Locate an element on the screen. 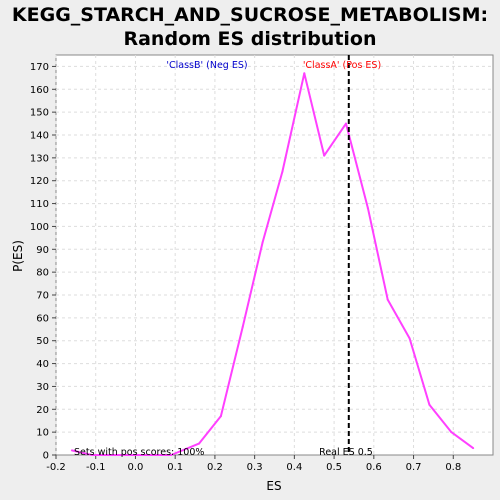 This screenshot has height=500, width=500. y-tick-label: 10 is located at coordinates (42, 433).